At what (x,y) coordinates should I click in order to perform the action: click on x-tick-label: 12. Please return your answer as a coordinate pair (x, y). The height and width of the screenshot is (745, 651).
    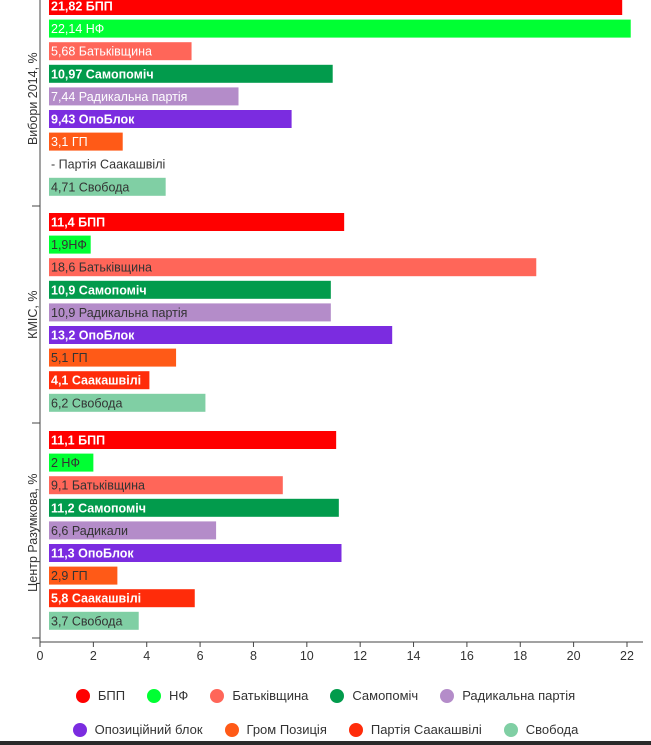
    Looking at the image, I should click on (360, 656).